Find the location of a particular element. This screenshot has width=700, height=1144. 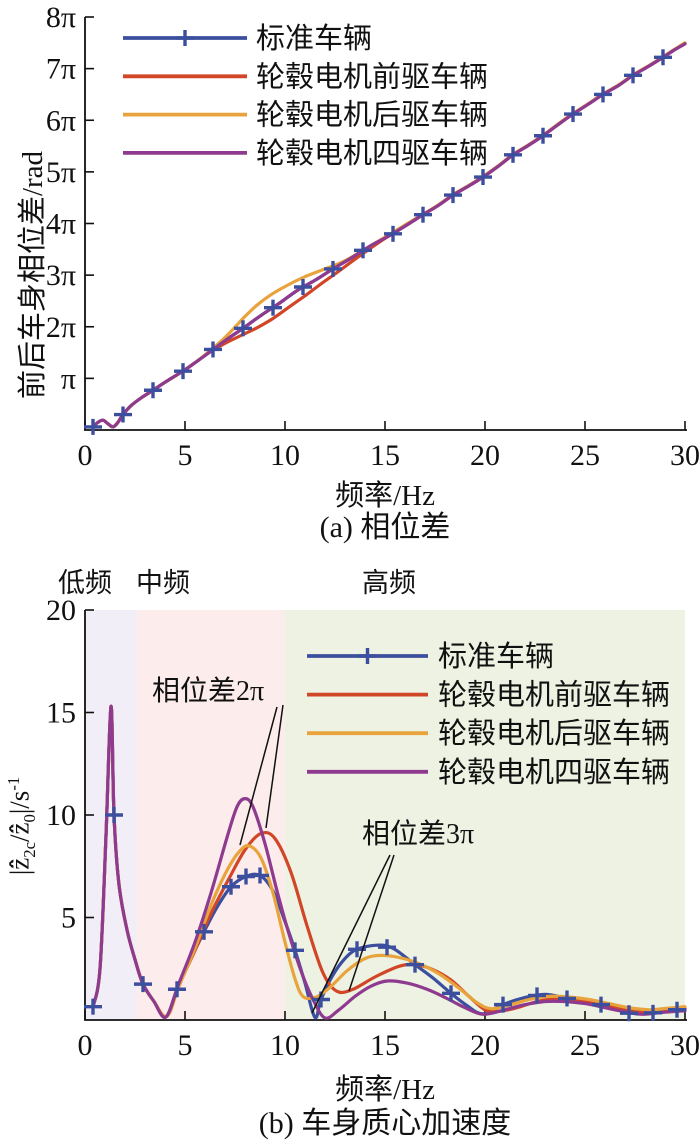

chart-b-ylabel-part: 0 is located at coordinates (29, 818).